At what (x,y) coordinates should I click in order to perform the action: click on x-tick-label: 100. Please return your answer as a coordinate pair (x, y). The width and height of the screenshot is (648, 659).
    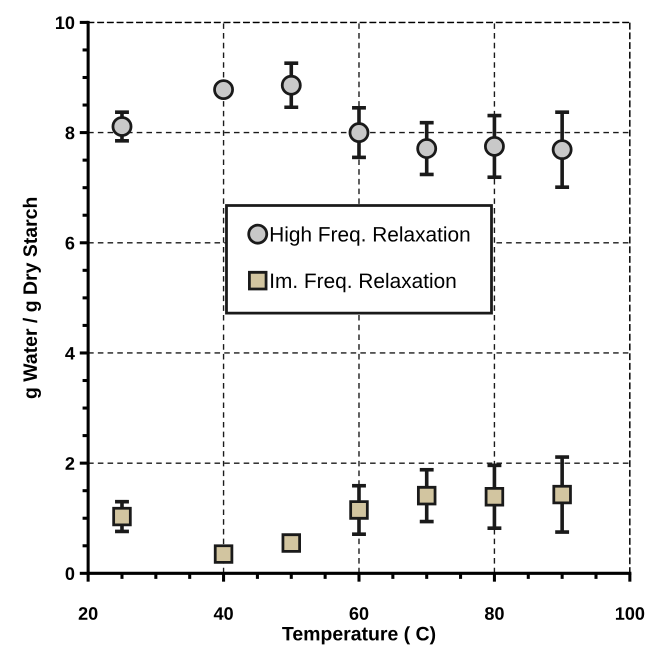
    Looking at the image, I should click on (630, 613).